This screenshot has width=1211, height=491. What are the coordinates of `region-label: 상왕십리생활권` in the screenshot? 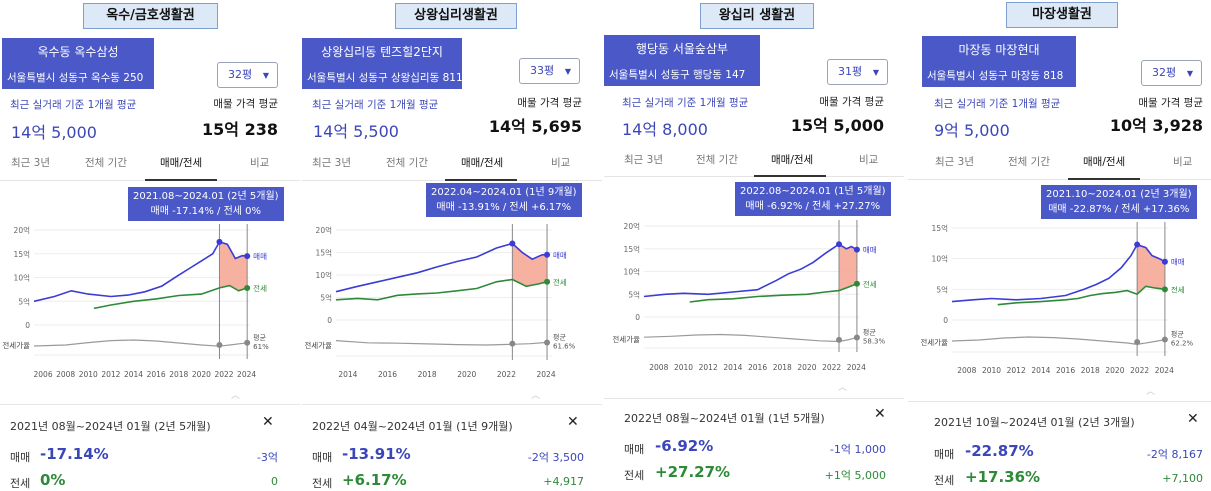 It's located at (456, 16).